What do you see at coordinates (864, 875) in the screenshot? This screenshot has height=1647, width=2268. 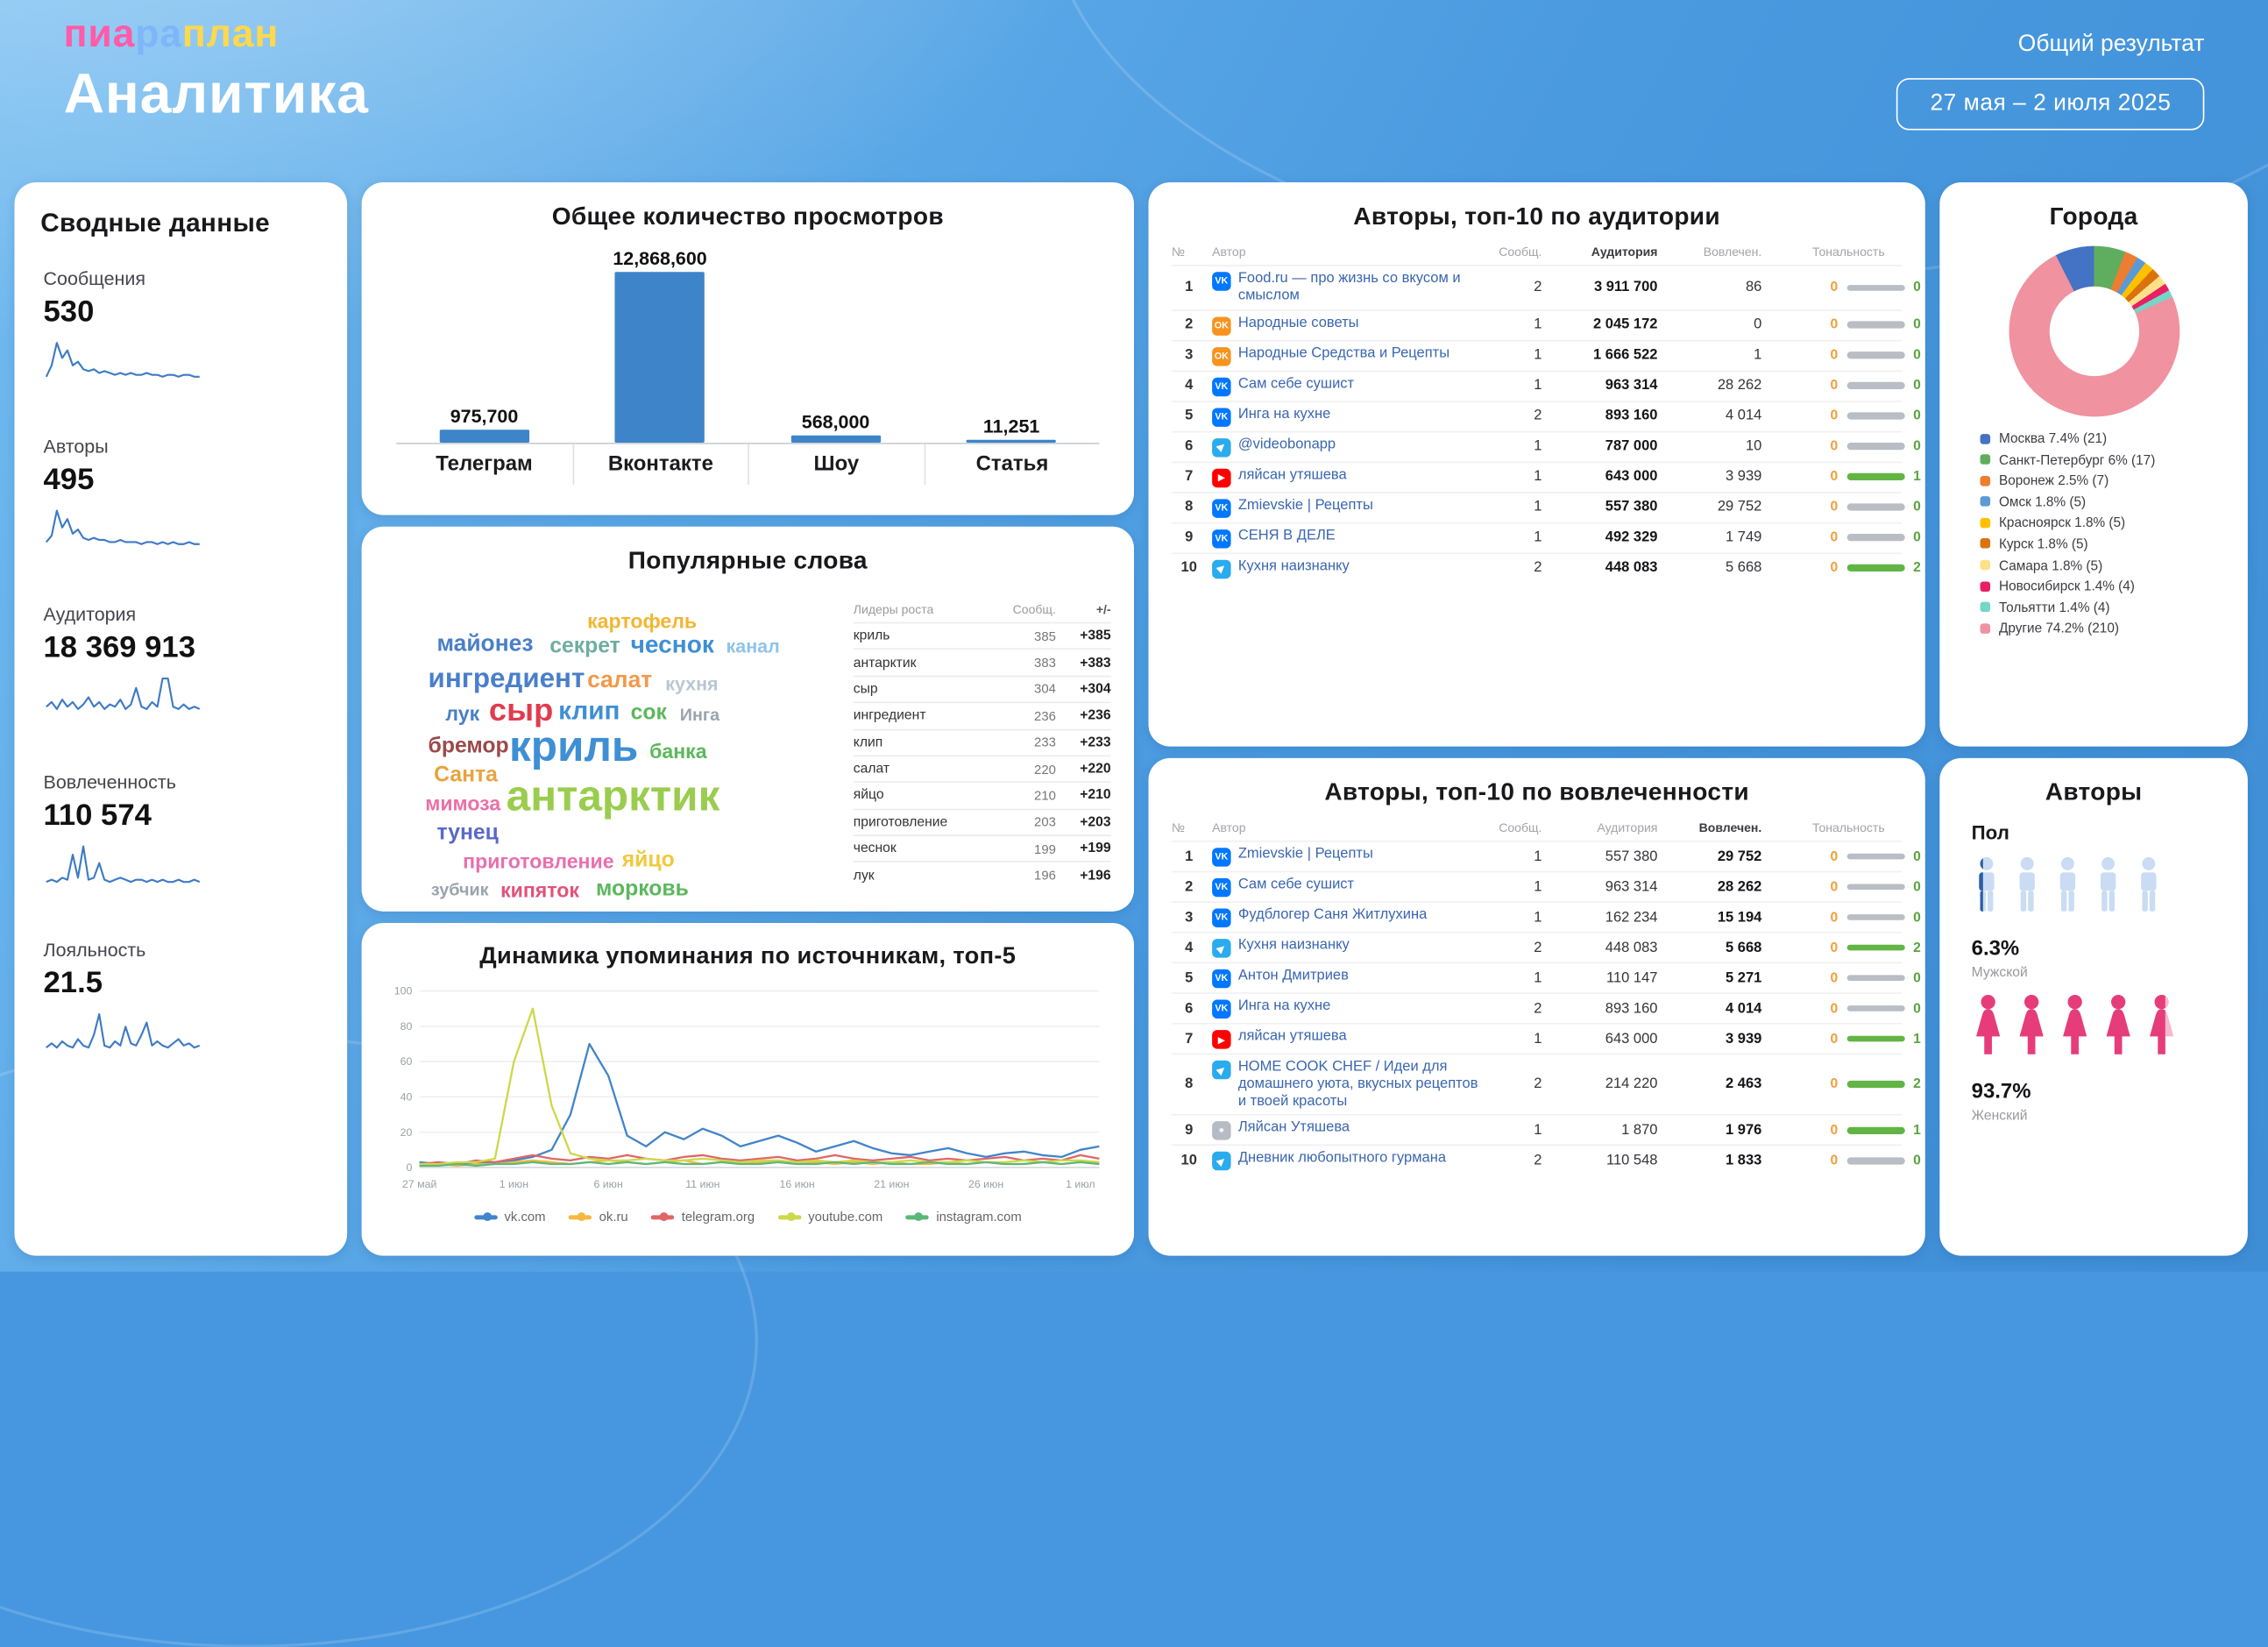 I see `growth-word: лук` at bounding box center [864, 875].